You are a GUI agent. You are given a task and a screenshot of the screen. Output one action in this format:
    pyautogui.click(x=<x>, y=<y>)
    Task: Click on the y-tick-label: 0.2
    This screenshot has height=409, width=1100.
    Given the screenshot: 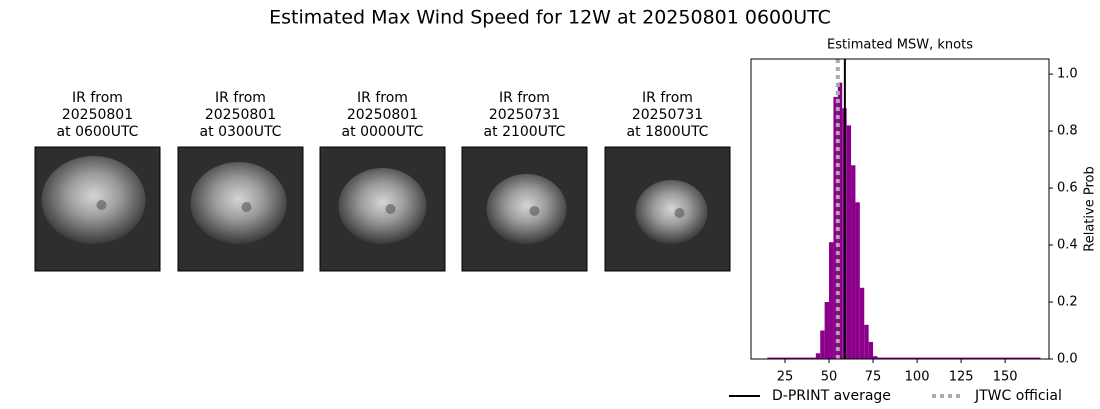 What is the action you would take?
    pyautogui.click(x=1067, y=302)
    